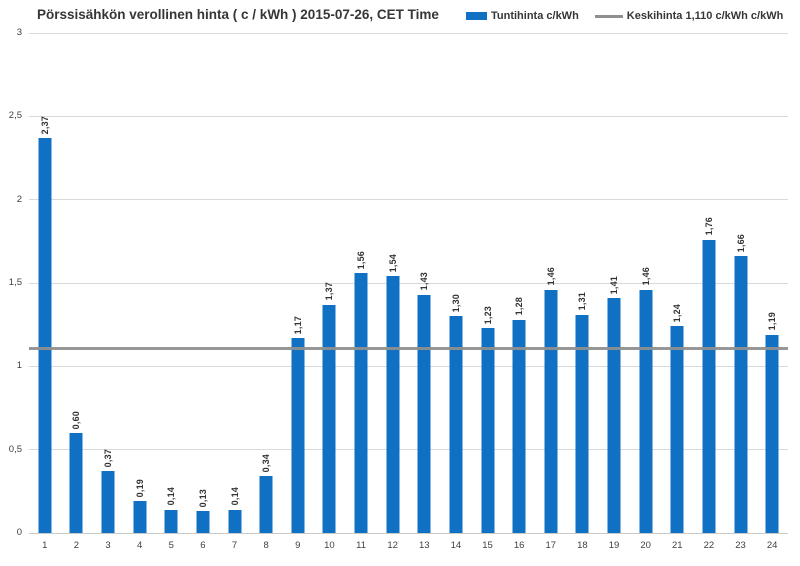 The width and height of the screenshot is (800, 566). What do you see at coordinates (77, 292) in the screenshot?
I see `bar-slot: 0,60 2` at bounding box center [77, 292].